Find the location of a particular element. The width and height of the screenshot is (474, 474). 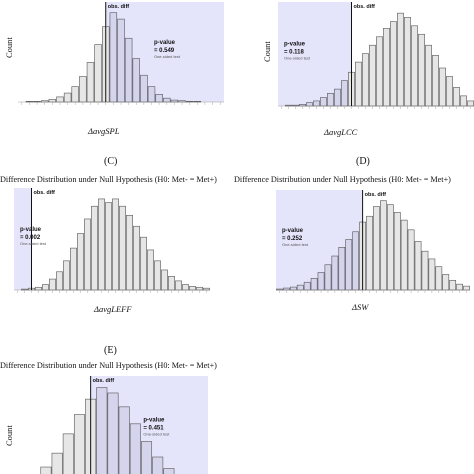

x-axis-label: ΔavgLCC is located at coordinates (341, 132).